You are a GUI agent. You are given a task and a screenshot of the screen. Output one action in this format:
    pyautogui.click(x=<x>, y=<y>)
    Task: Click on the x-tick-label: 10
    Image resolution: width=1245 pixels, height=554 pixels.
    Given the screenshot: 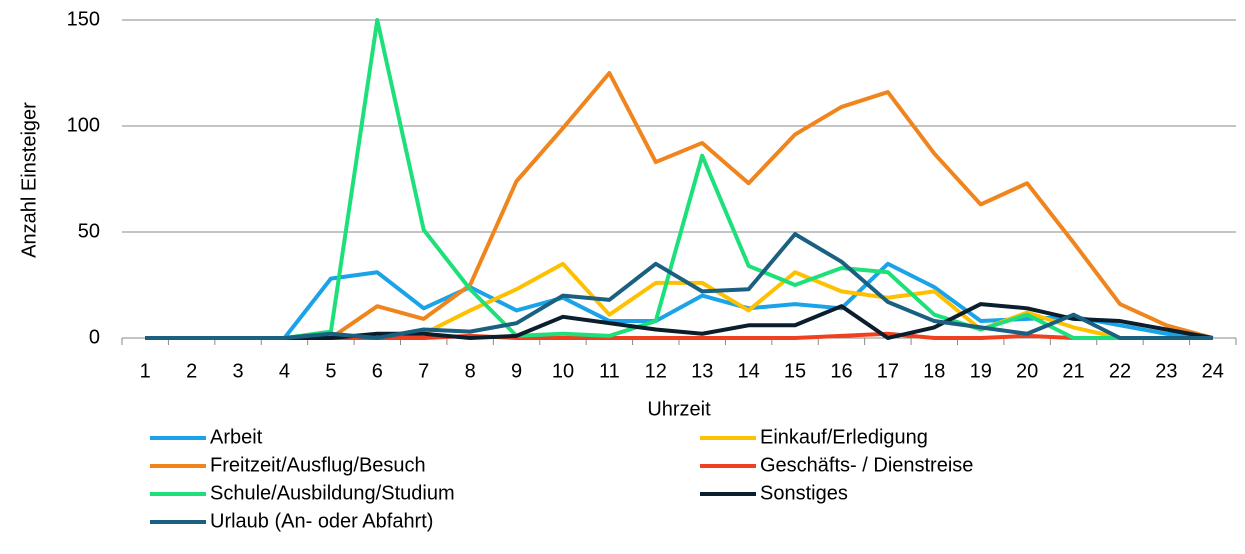 What is the action you would take?
    pyautogui.click(x=563, y=371)
    